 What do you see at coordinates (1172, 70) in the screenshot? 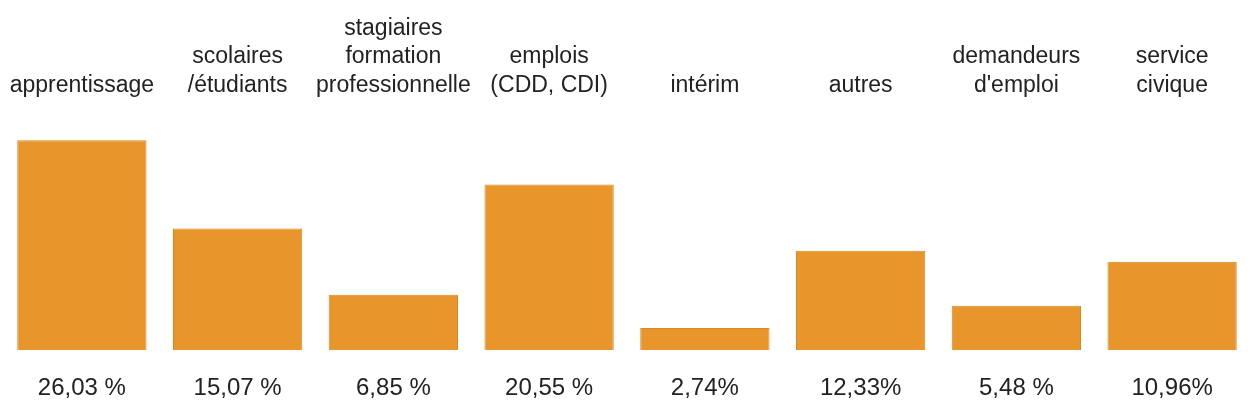
I see `x-tick-label: service civique` at bounding box center [1172, 70].